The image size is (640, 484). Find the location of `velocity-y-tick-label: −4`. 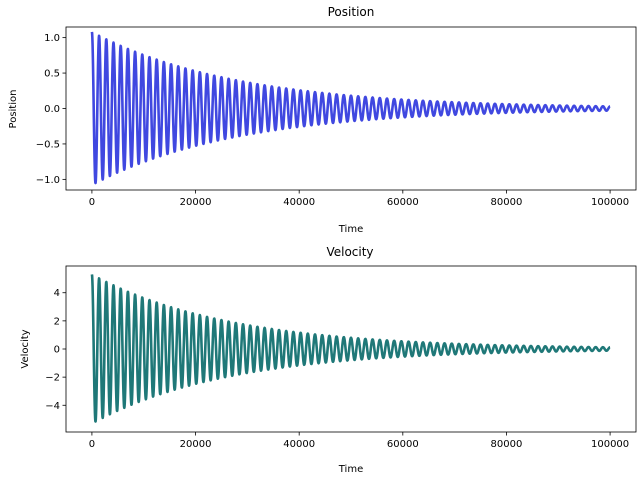

velocity-y-tick-label: −4 is located at coordinates (52, 406).